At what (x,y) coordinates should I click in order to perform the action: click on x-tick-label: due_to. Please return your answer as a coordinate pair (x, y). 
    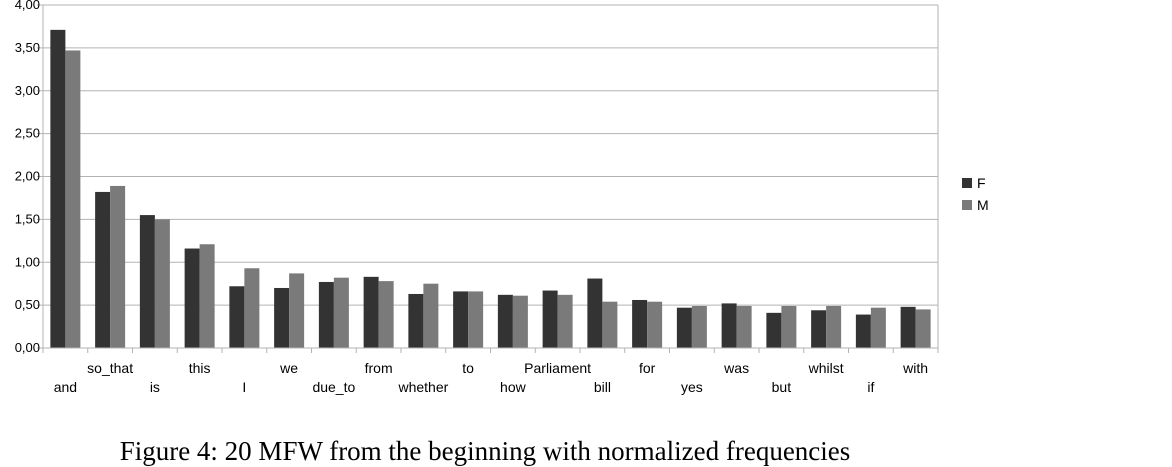
    Looking at the image, I should click on (333, 387).